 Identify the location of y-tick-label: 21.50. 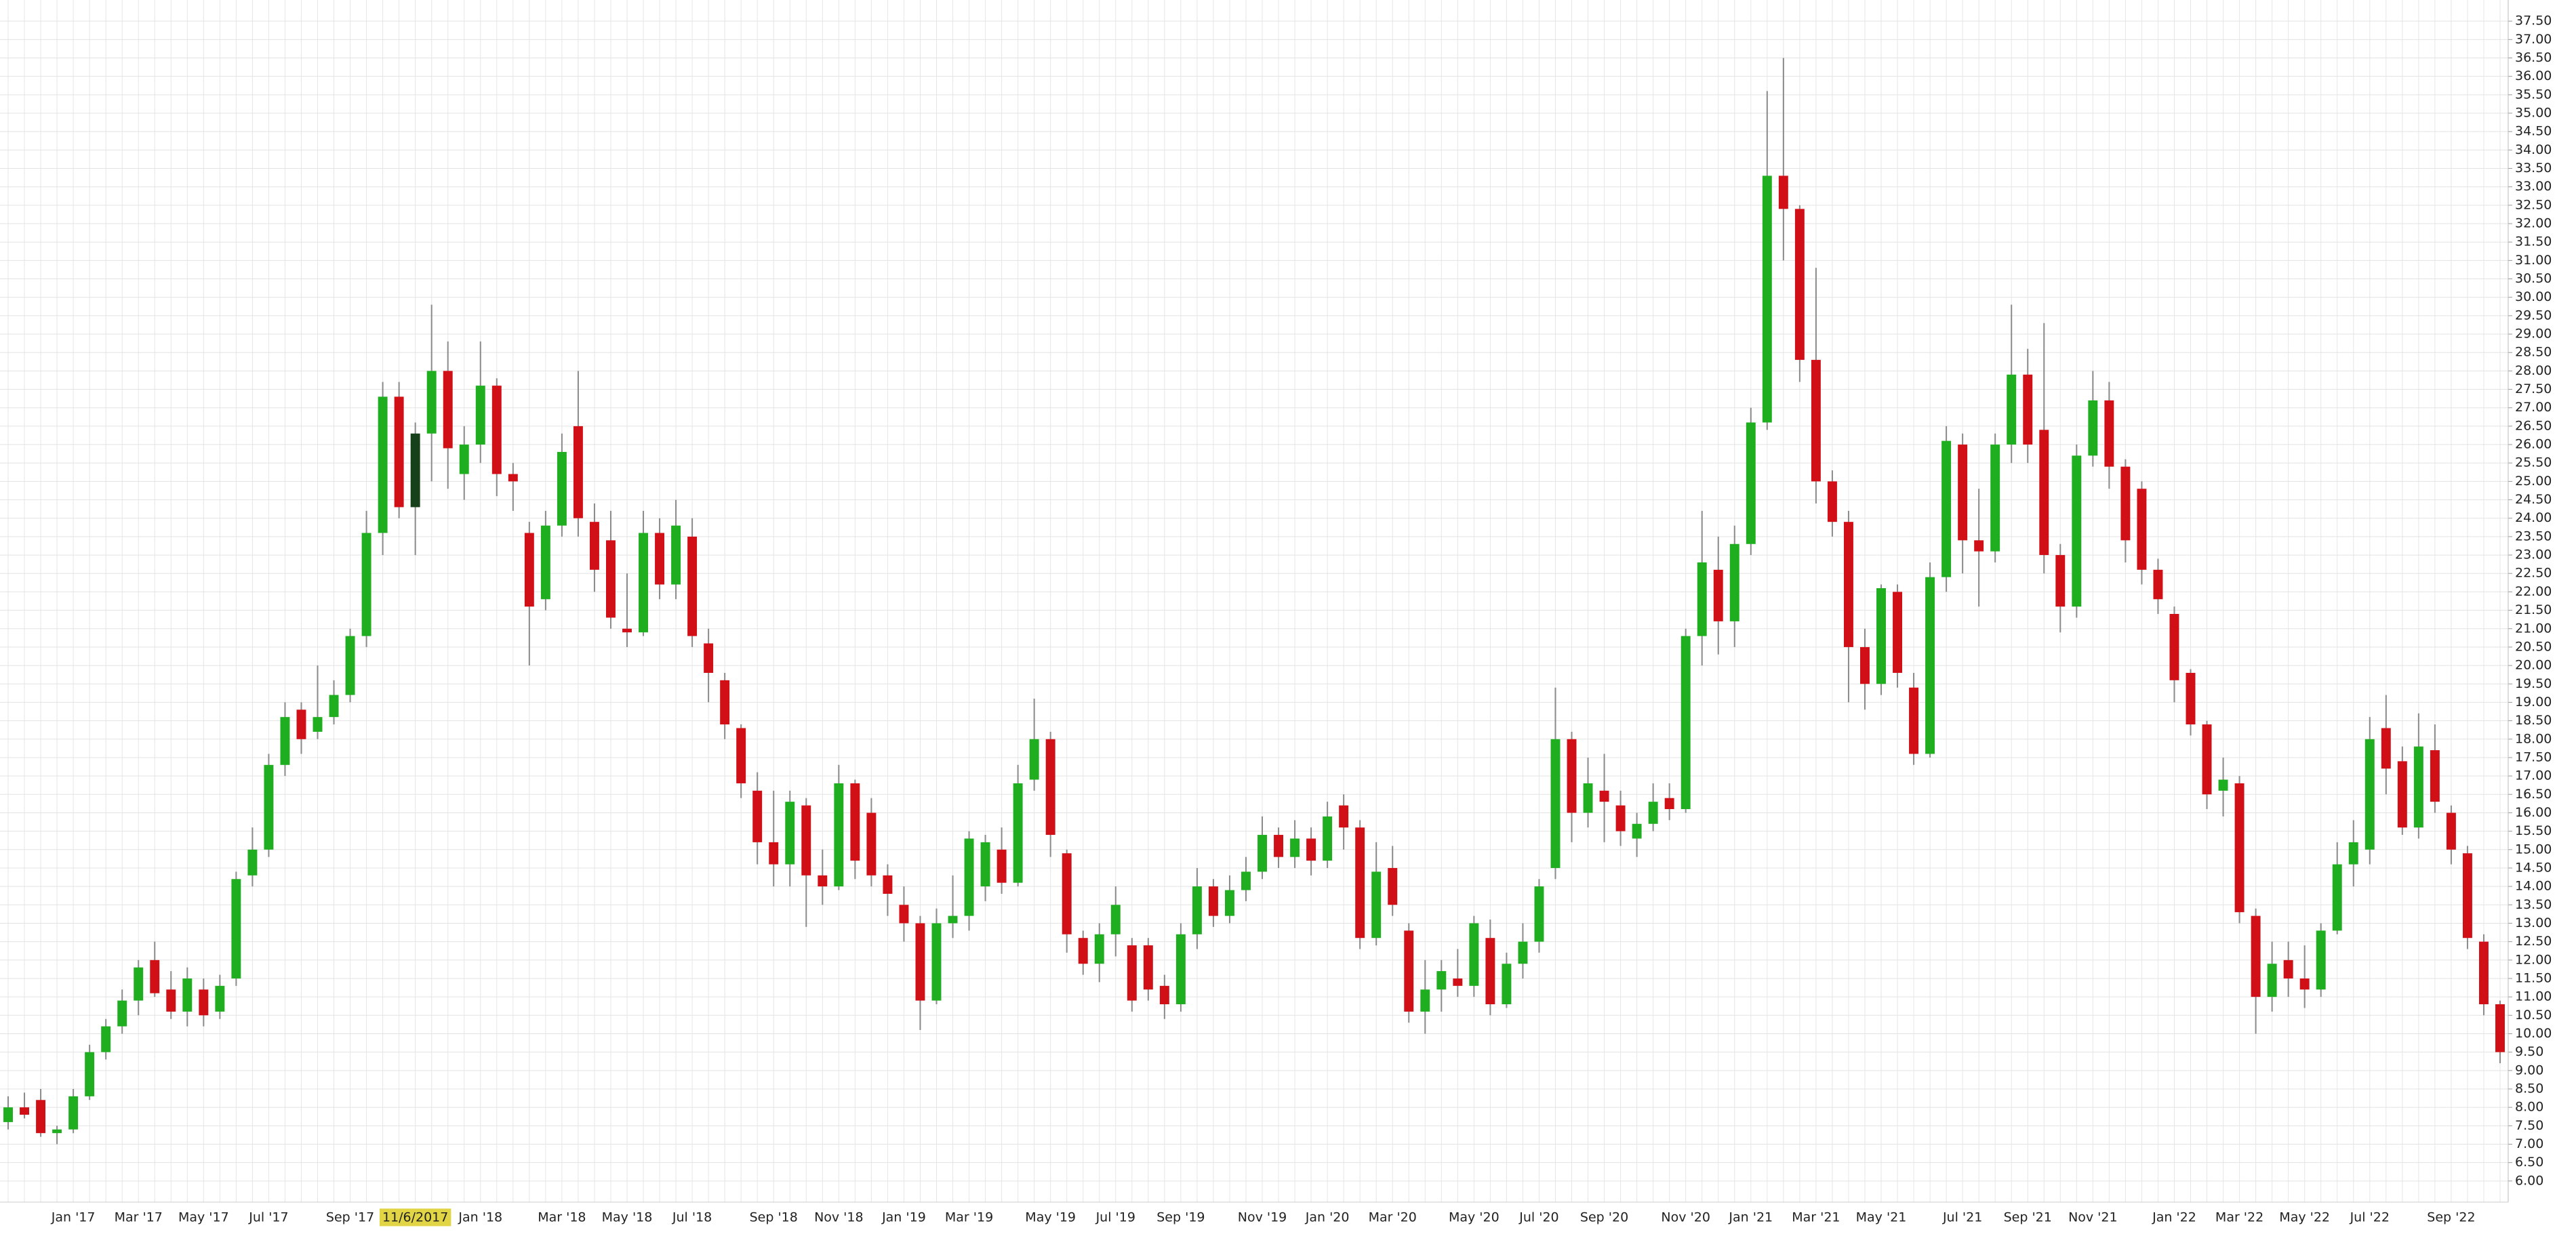
(2533, 609).